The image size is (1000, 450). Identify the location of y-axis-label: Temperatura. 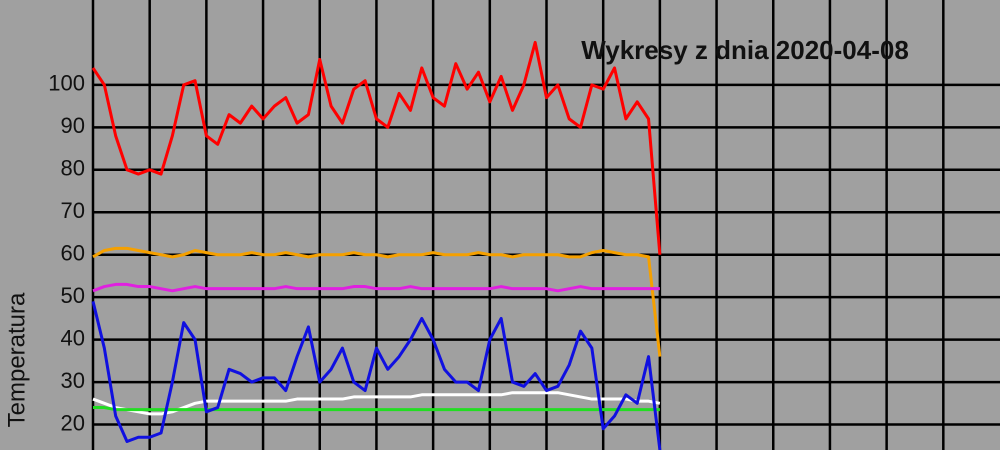
(16, 359).